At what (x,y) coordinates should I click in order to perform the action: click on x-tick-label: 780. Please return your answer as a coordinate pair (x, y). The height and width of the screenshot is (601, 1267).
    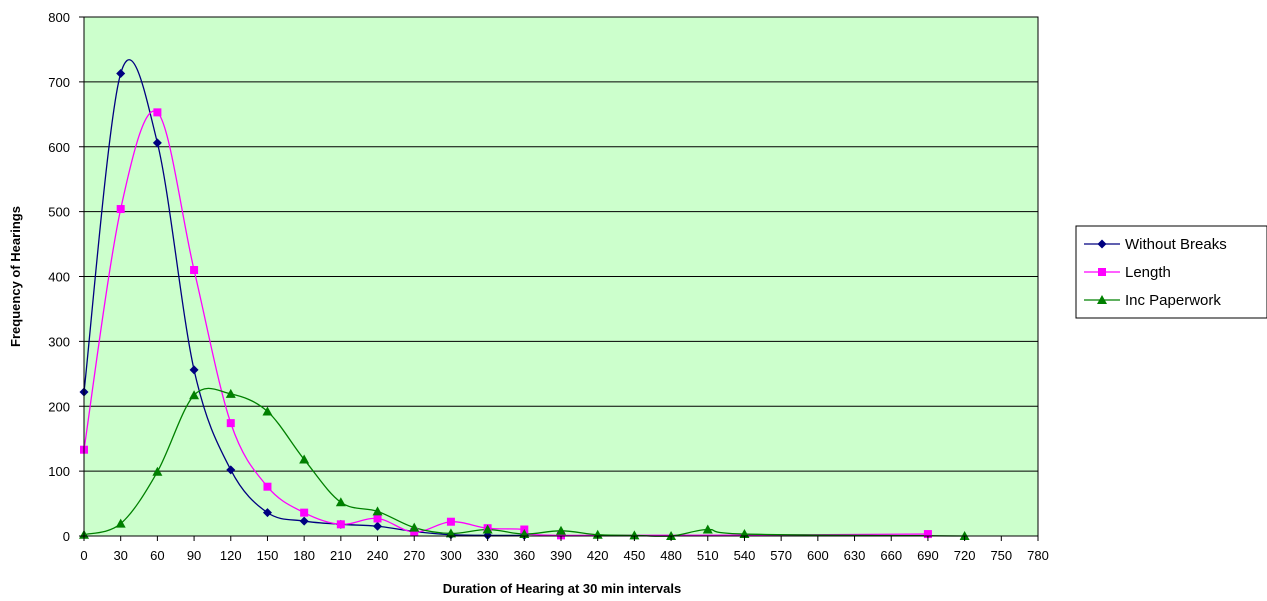
    Looking at the image, I should click on (1038, 555).